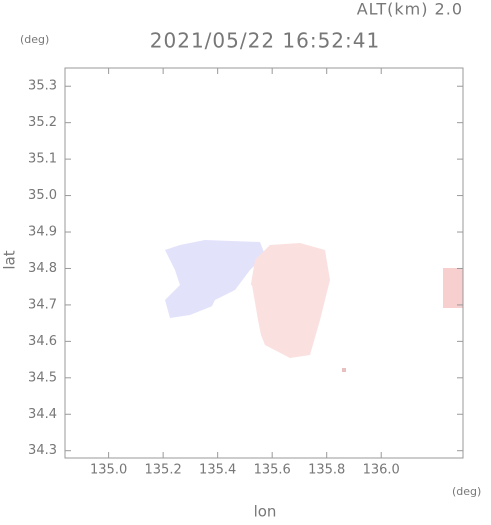 The width and height of the screenshot is (491, 525). Describe the element at coordinates (42, 159) in the screenshot. I see `y-tick-label: 35.1` at that location.